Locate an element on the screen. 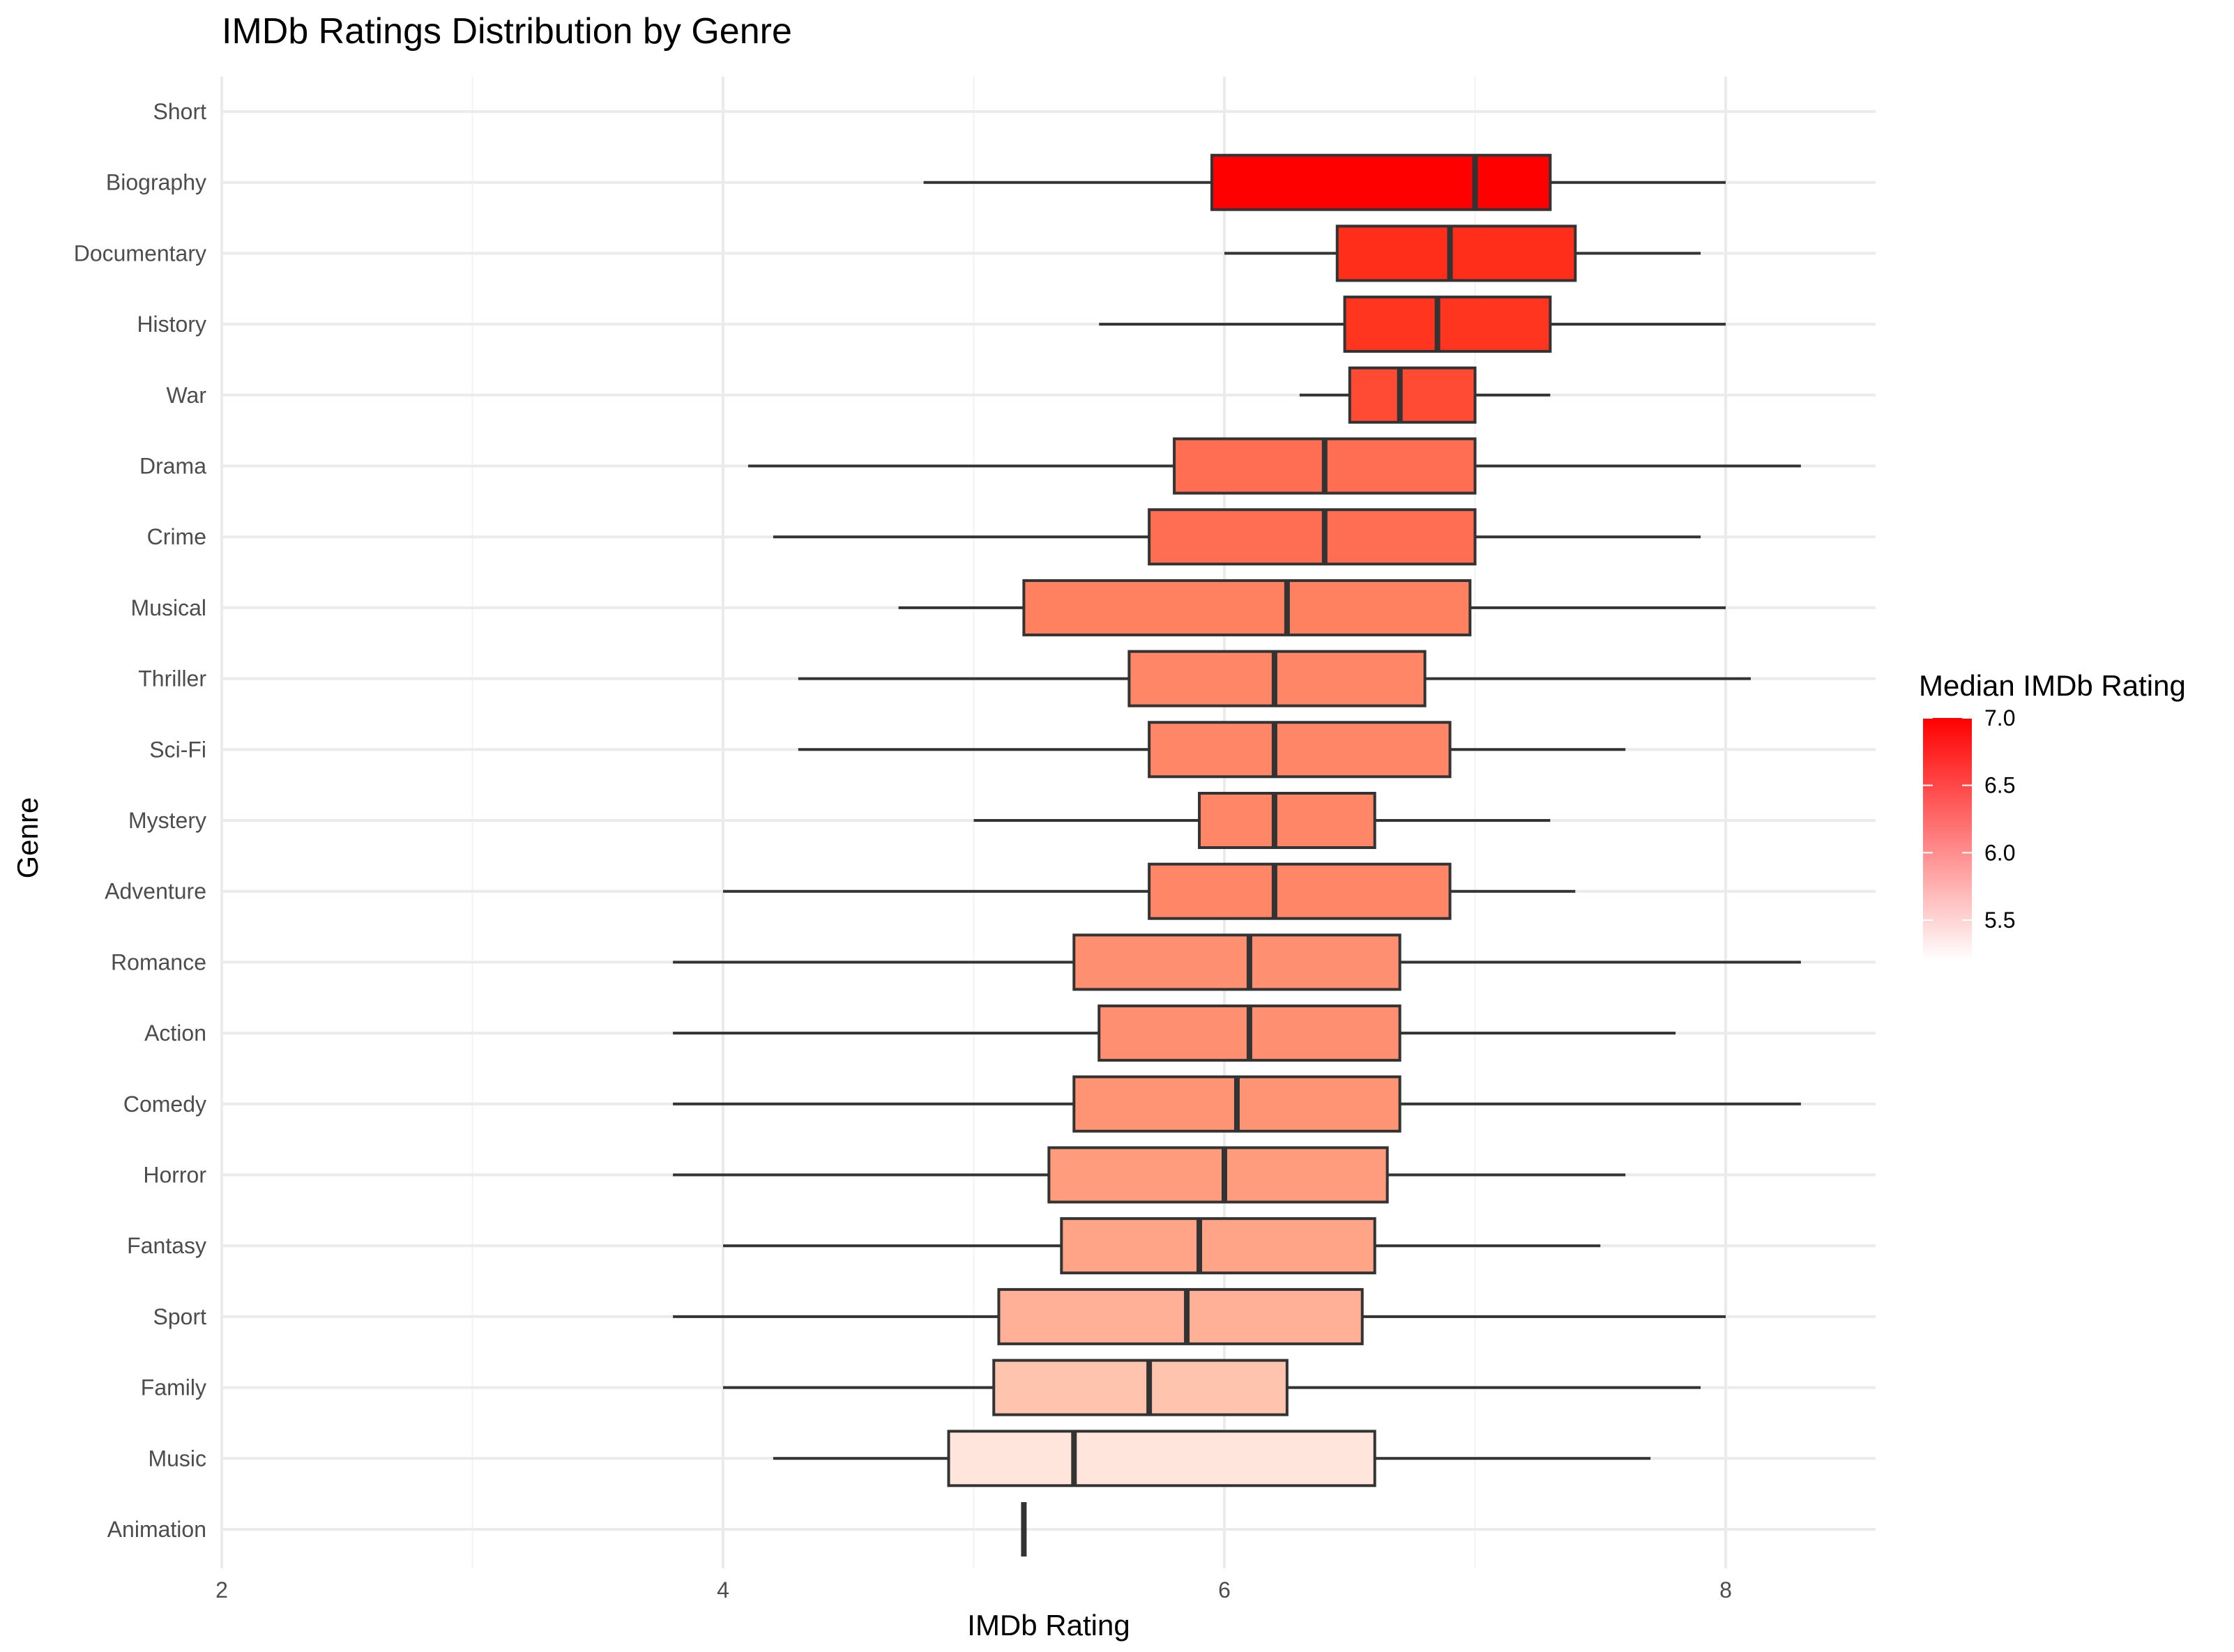  box-thriller is located at coordinates (1275, 679).